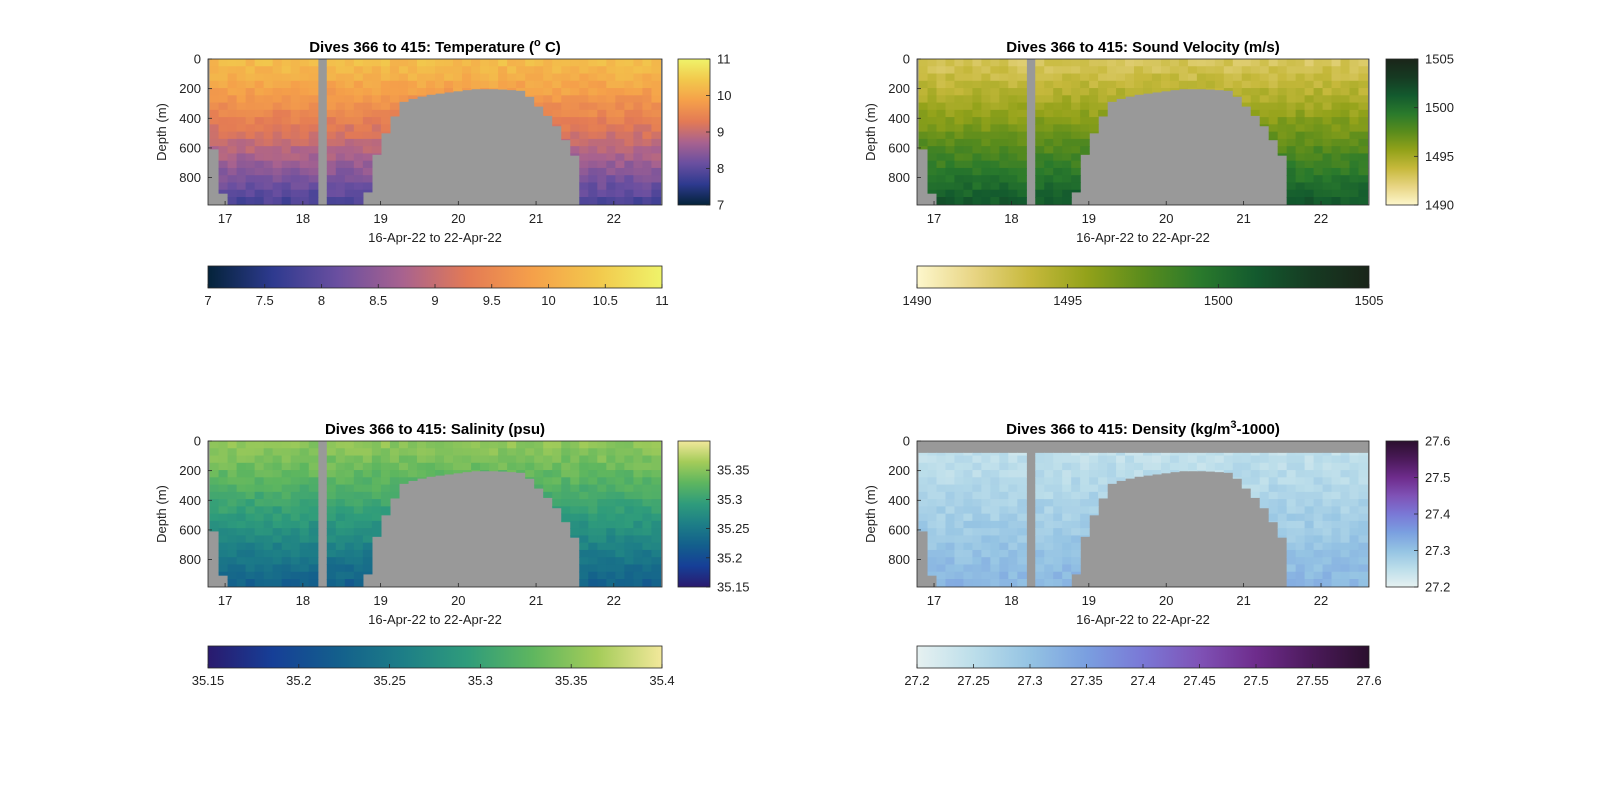 The width and height of the screenshot is (1600, 801). Describe the element at coordinates (729, 499) in the screenshot. I see `vertical-colorbar-label: 35.3` at that location.